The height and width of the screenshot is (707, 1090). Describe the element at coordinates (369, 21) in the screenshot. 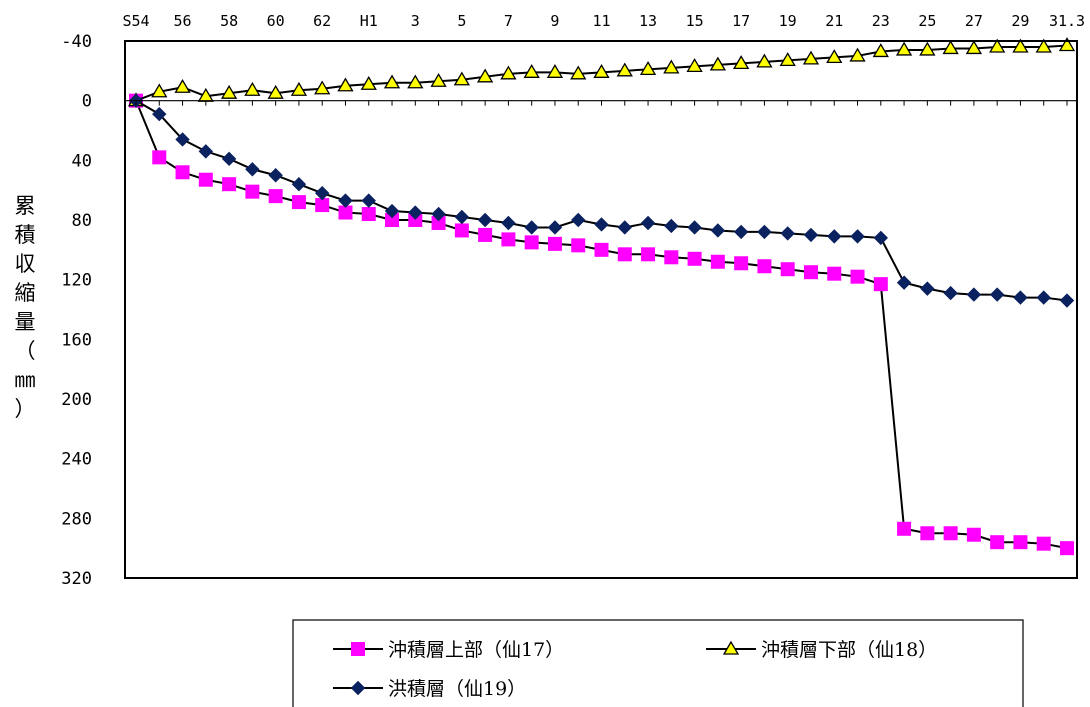

I see `x-tick-label: H1` at that location.